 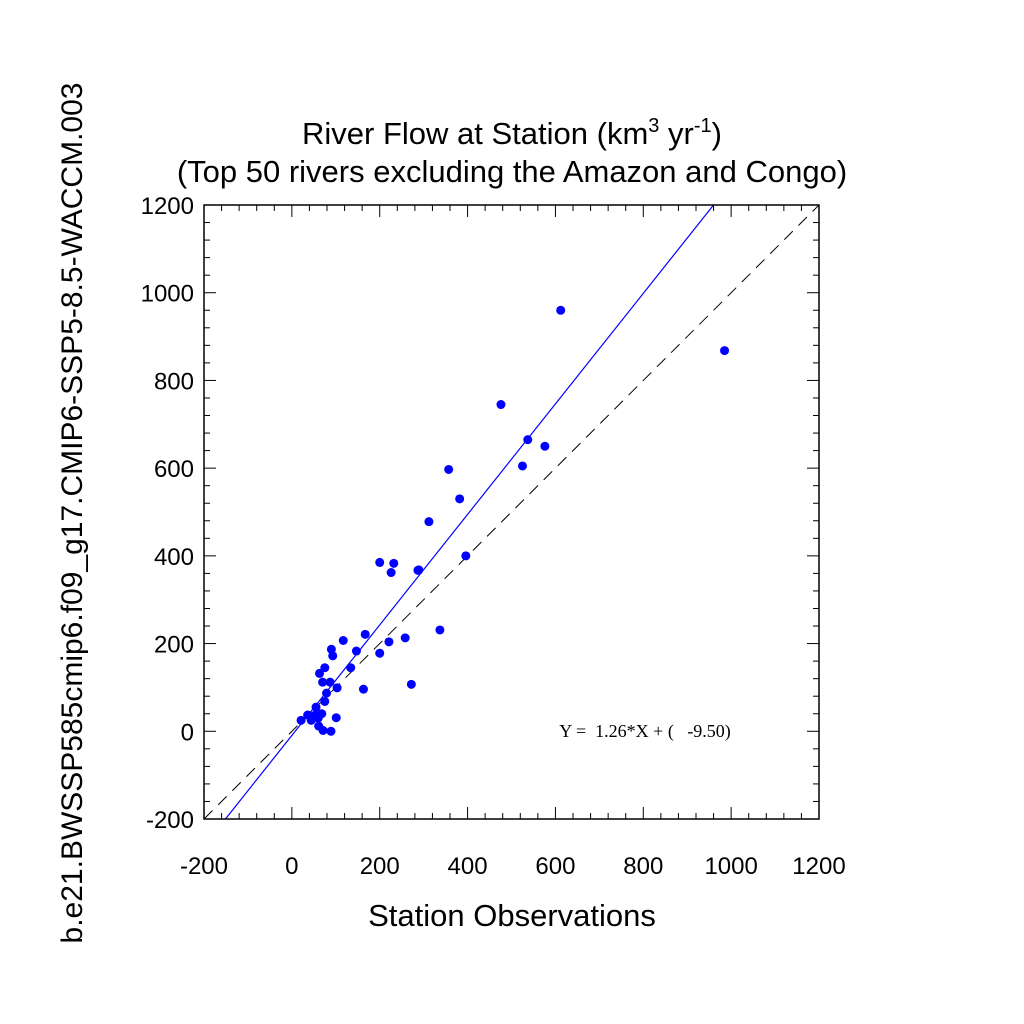 What do you see at coordinates (204, 866) in the screenshot?
I see `x-tick-label: -200` at bounding box center [204, 866].